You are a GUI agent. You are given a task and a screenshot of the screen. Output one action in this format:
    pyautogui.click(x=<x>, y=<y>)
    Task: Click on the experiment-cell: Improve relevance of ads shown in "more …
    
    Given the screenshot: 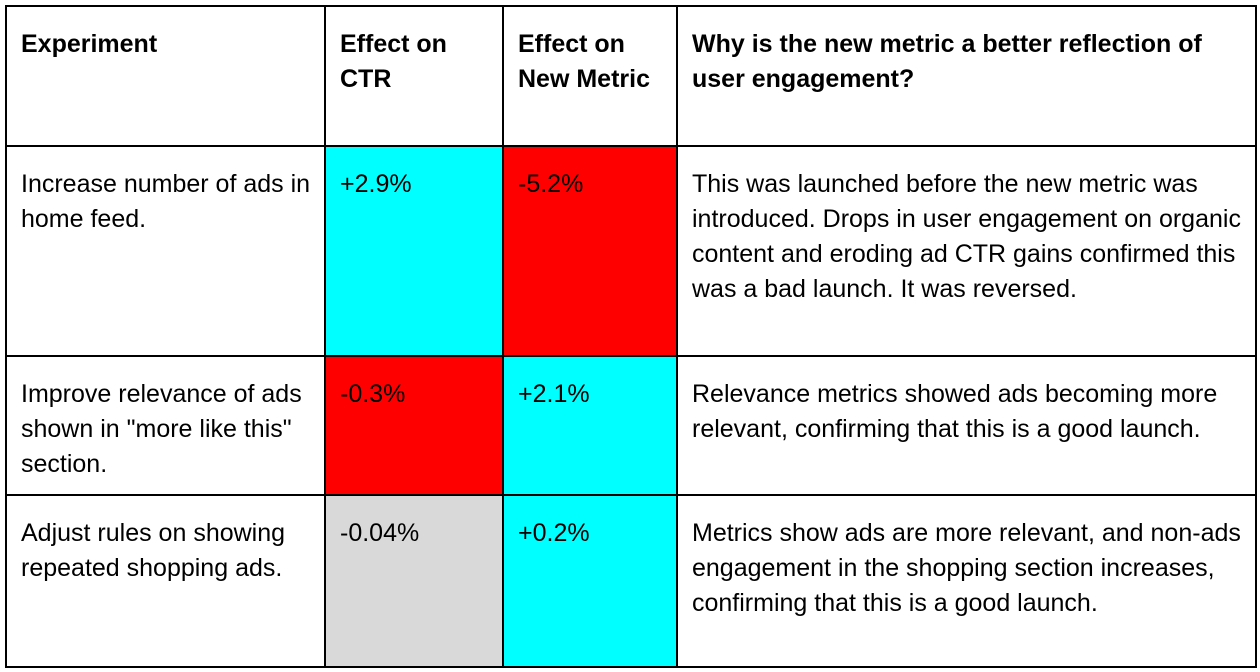 What is the action you would take?
    pyautogui.click(x=165, y=425)
    